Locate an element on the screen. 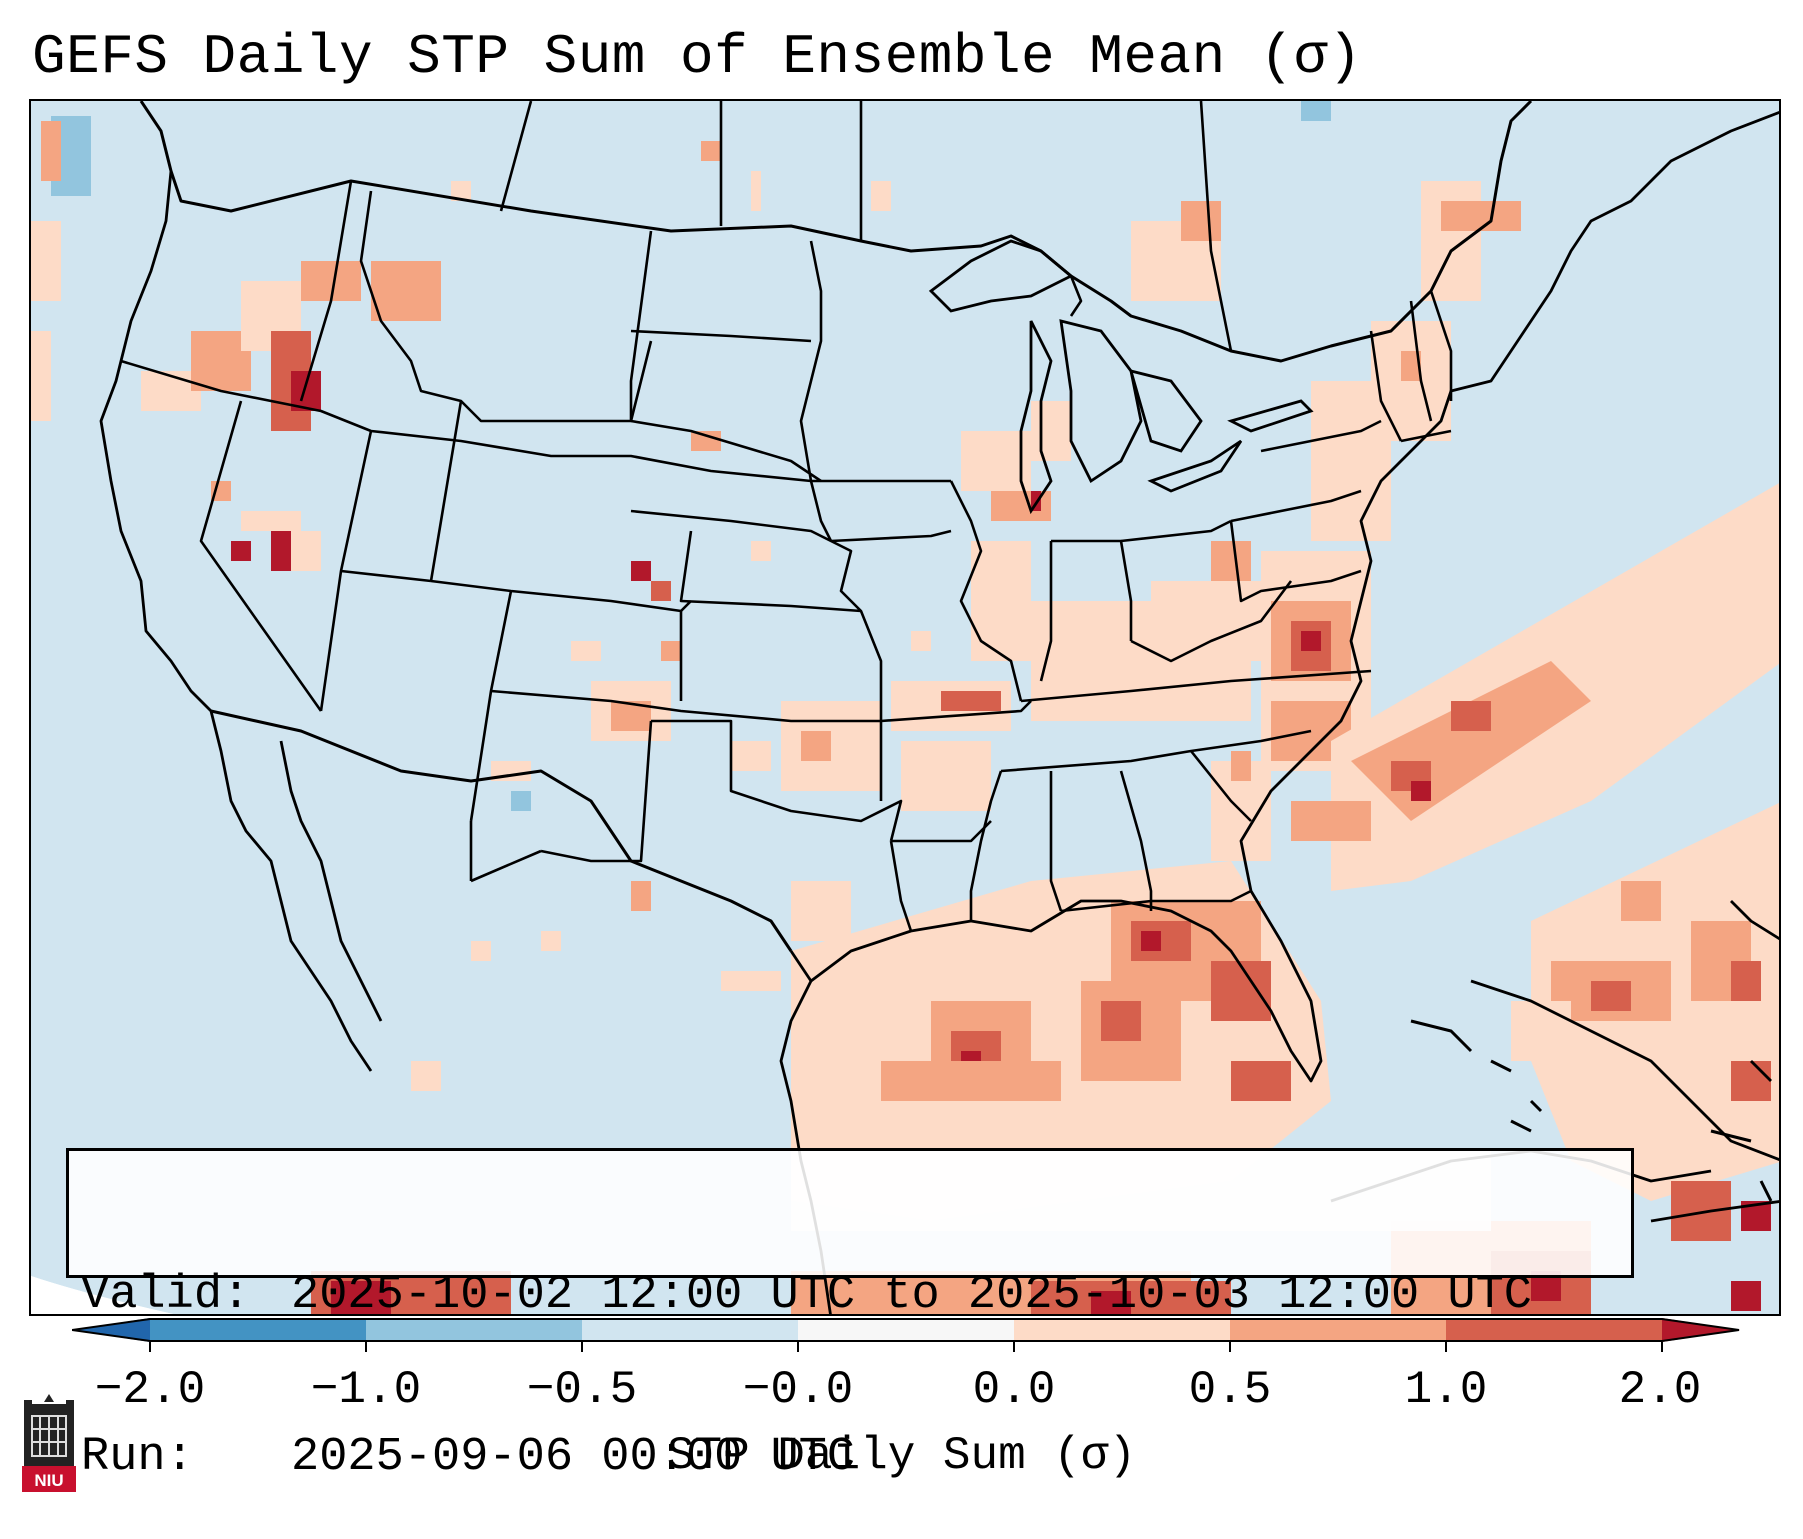  colorbar-seg-zero is located at coordinates (906, 1330).